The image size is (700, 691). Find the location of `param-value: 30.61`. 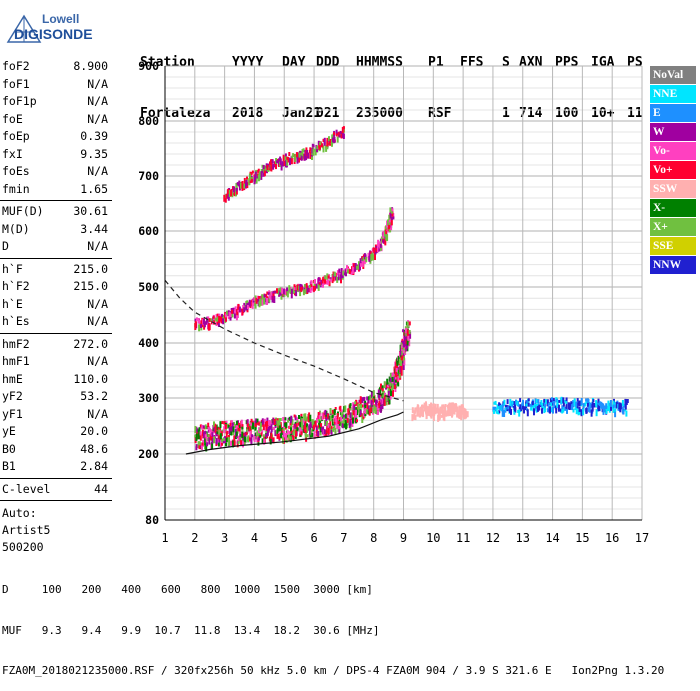

param-value: 30.61 is located at coordinates (90, 211).